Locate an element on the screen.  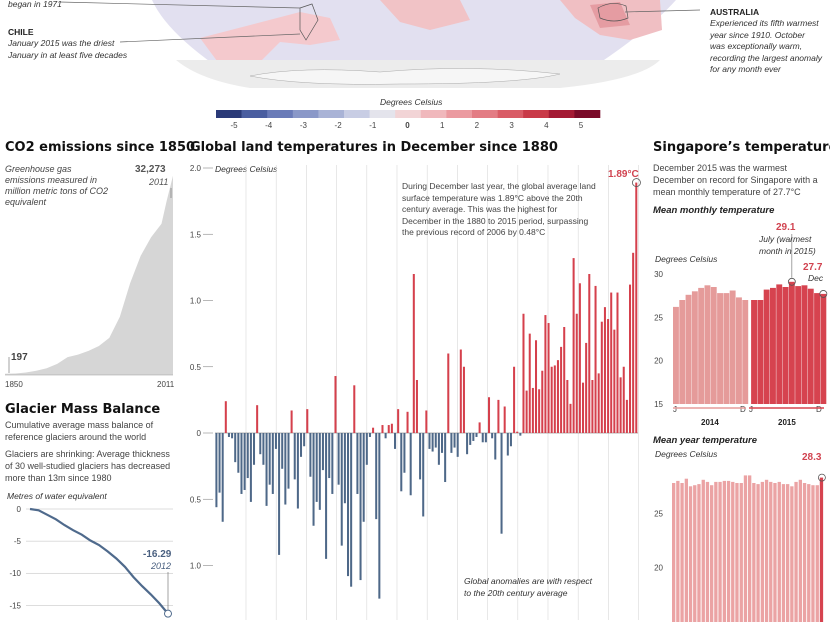
legend-tick-label: 4 is located at coordinates (546, 125).